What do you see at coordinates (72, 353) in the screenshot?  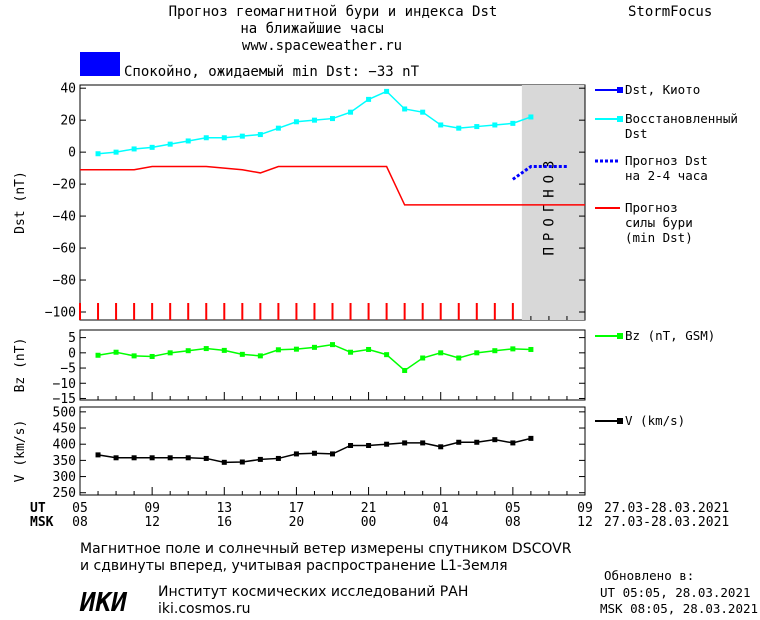 I see `bz-tick-label: 0` at bounding box center [72, 353].